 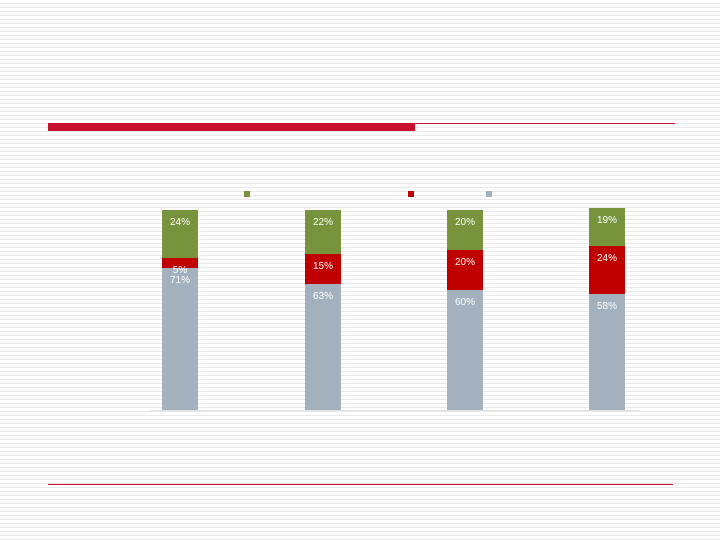 What do you see at coordinates (545, 123) in the screenshot?
I see `title-accent-line` at bounding box center [545, 123].